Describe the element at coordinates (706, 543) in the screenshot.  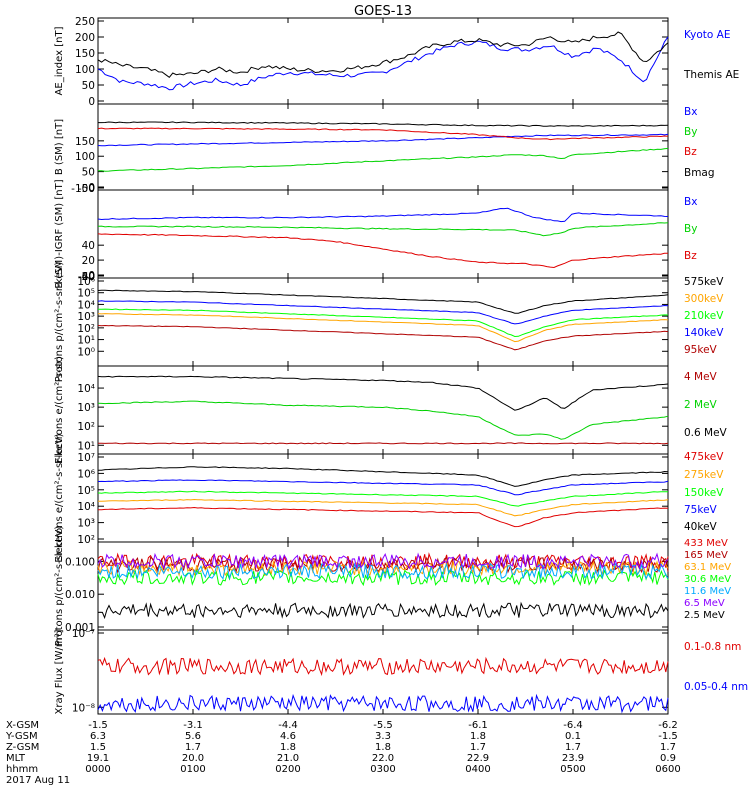
I see `legend-label: 433 MeV` at that location.